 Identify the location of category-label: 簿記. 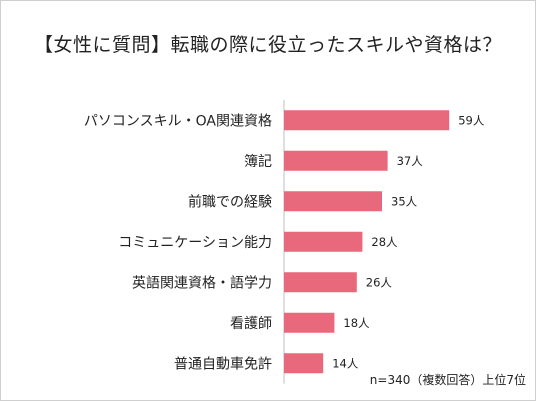
(258, 161).